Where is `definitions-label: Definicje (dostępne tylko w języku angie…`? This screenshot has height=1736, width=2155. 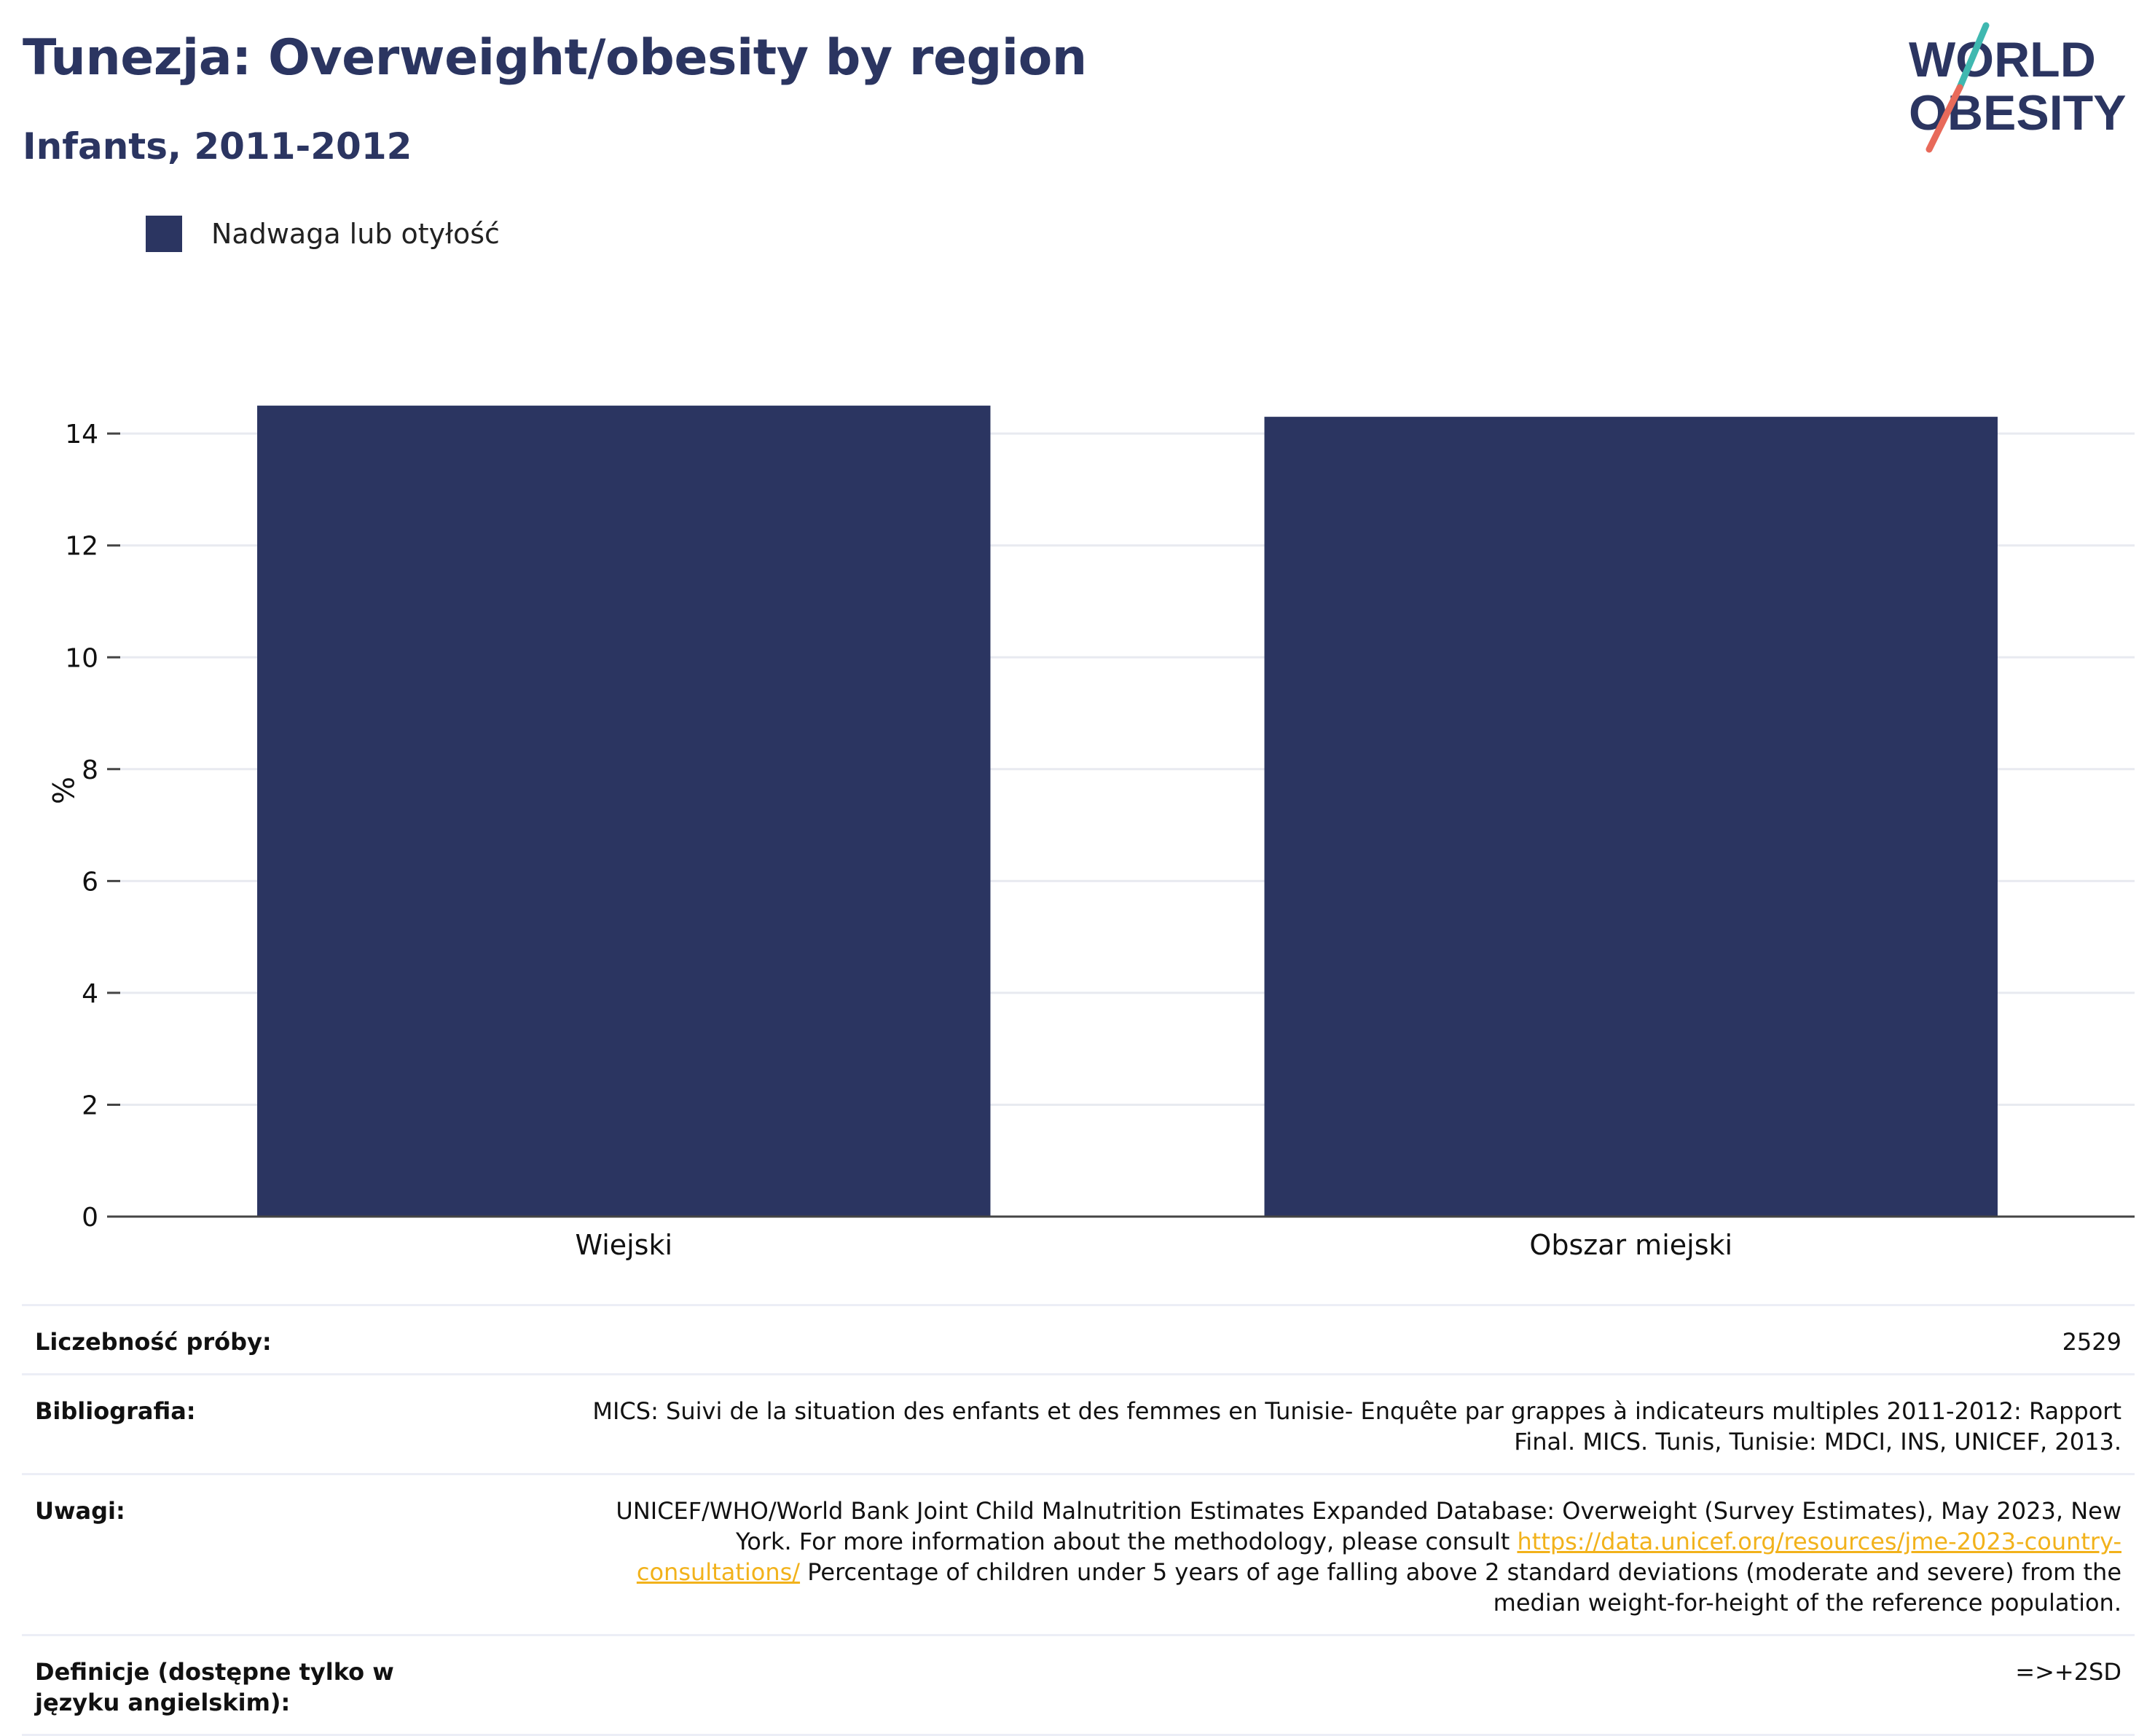
definitions-label: Definicje (dostępne tylko w języku angie… is located at coordinates (214, 1687).